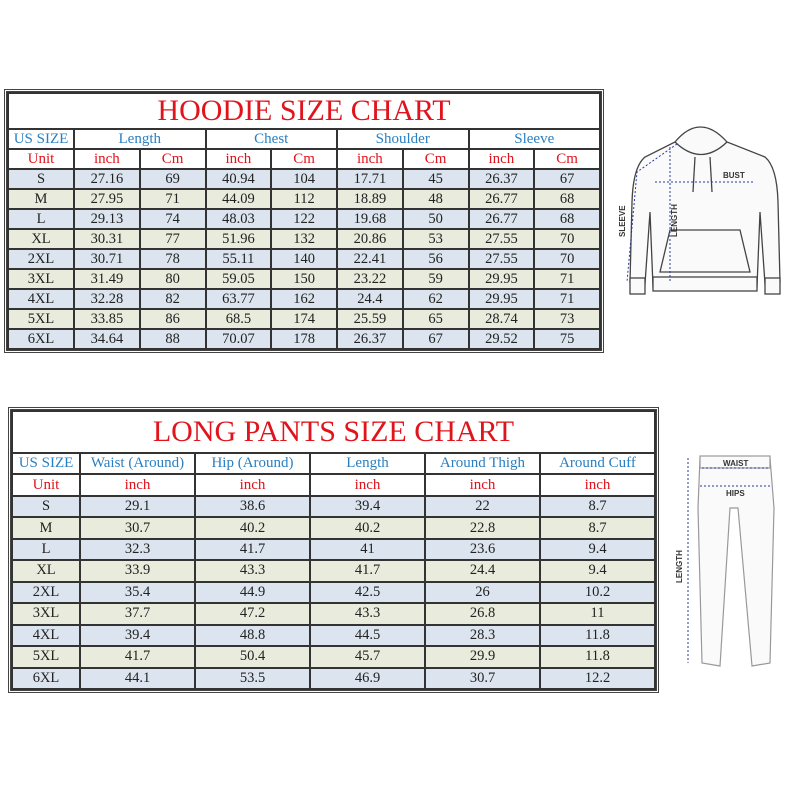 The image size is (800, 800). I want to click on table-cell: 77, so click(172, 239).